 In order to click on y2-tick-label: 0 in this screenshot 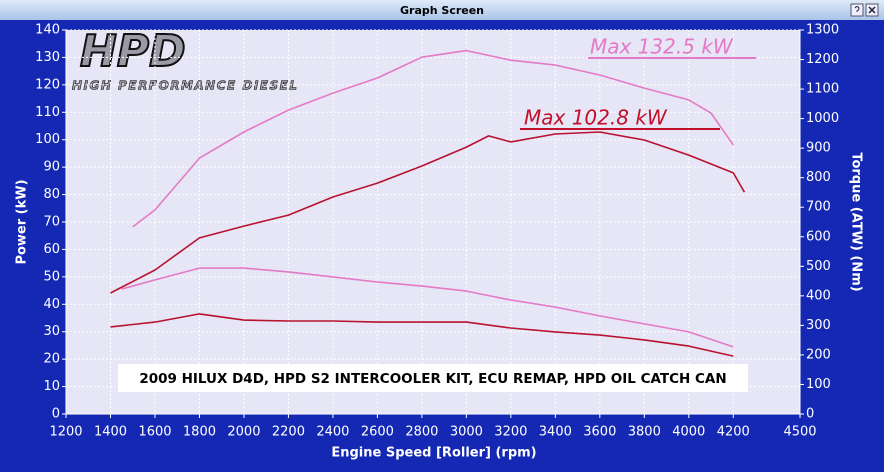, I will do `click(810, 414)`.